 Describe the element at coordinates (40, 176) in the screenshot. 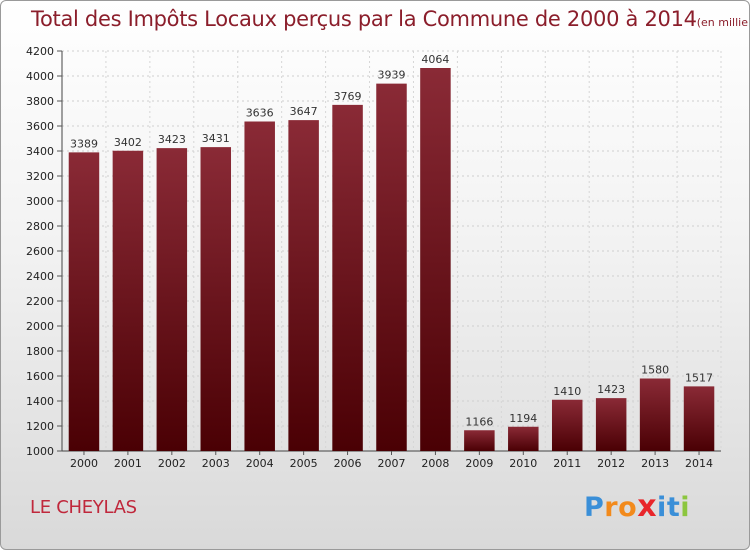

I see `y-tick-label: 3200` at that location.